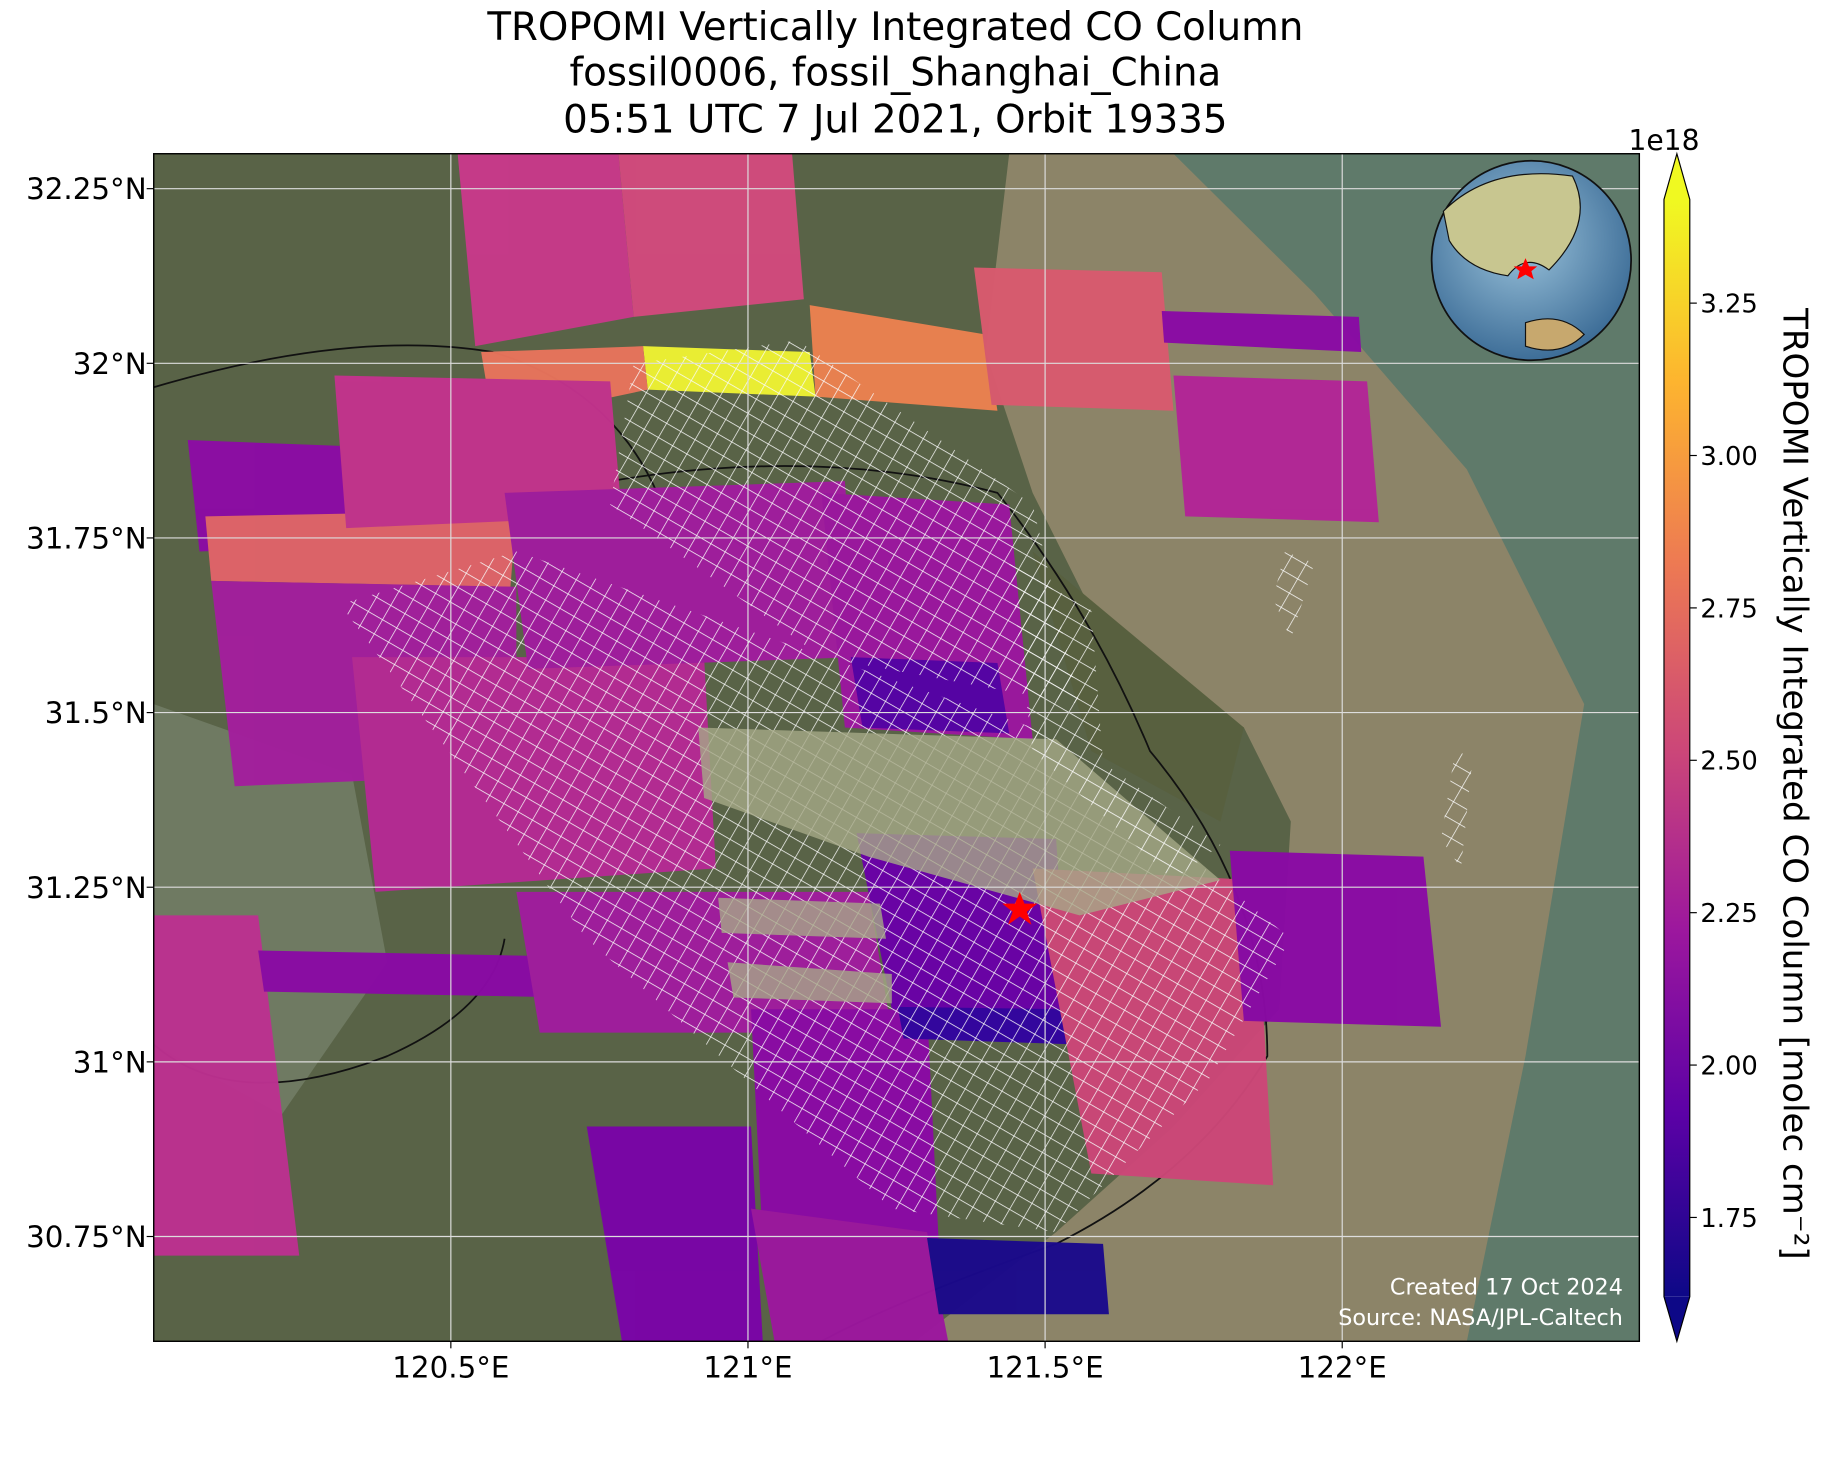 Image resolution: width=1840 pixels, height=1457 pixels. What do you see at coordinates (1728, 305) in the screenshot?
I see `colorbar-tick-label: 3.25` at bounding box center [1728, 305].